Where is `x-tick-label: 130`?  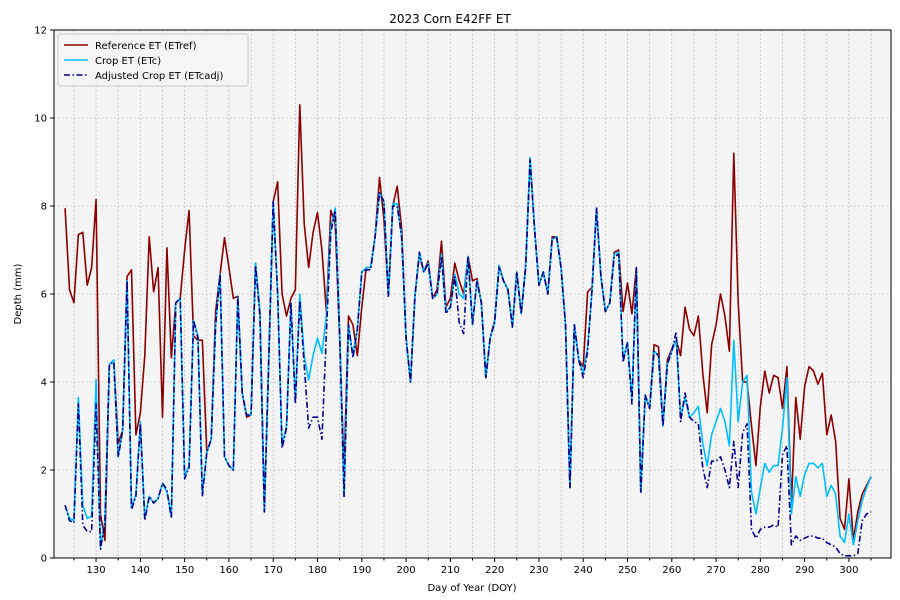 x-tick-label: 130 is located at coordinates (96, 570).